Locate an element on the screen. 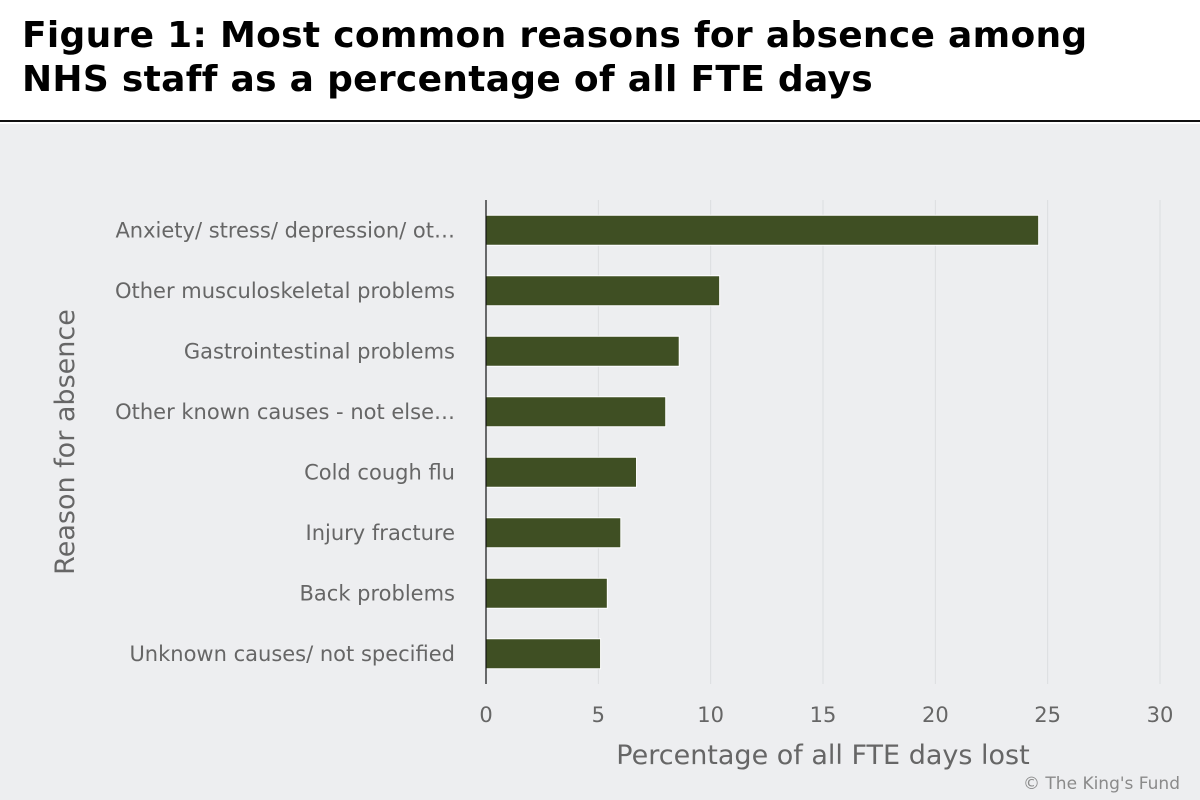 This screenshot has width=1200, height=800. x-tick-label-3: 15 is located at coordinates (823, 715).